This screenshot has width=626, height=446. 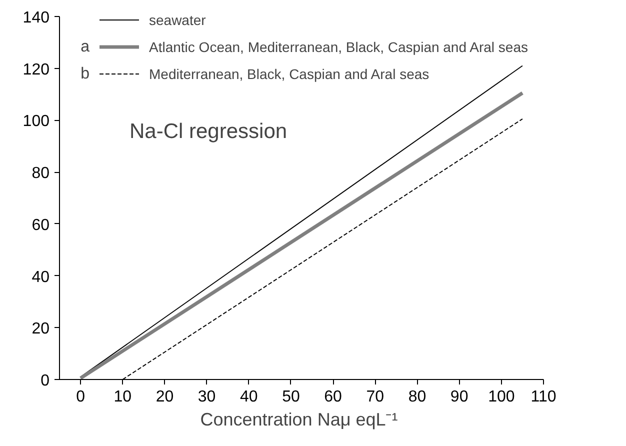 I want to click on y-tick-label: 0, so click(x=45, y=381).